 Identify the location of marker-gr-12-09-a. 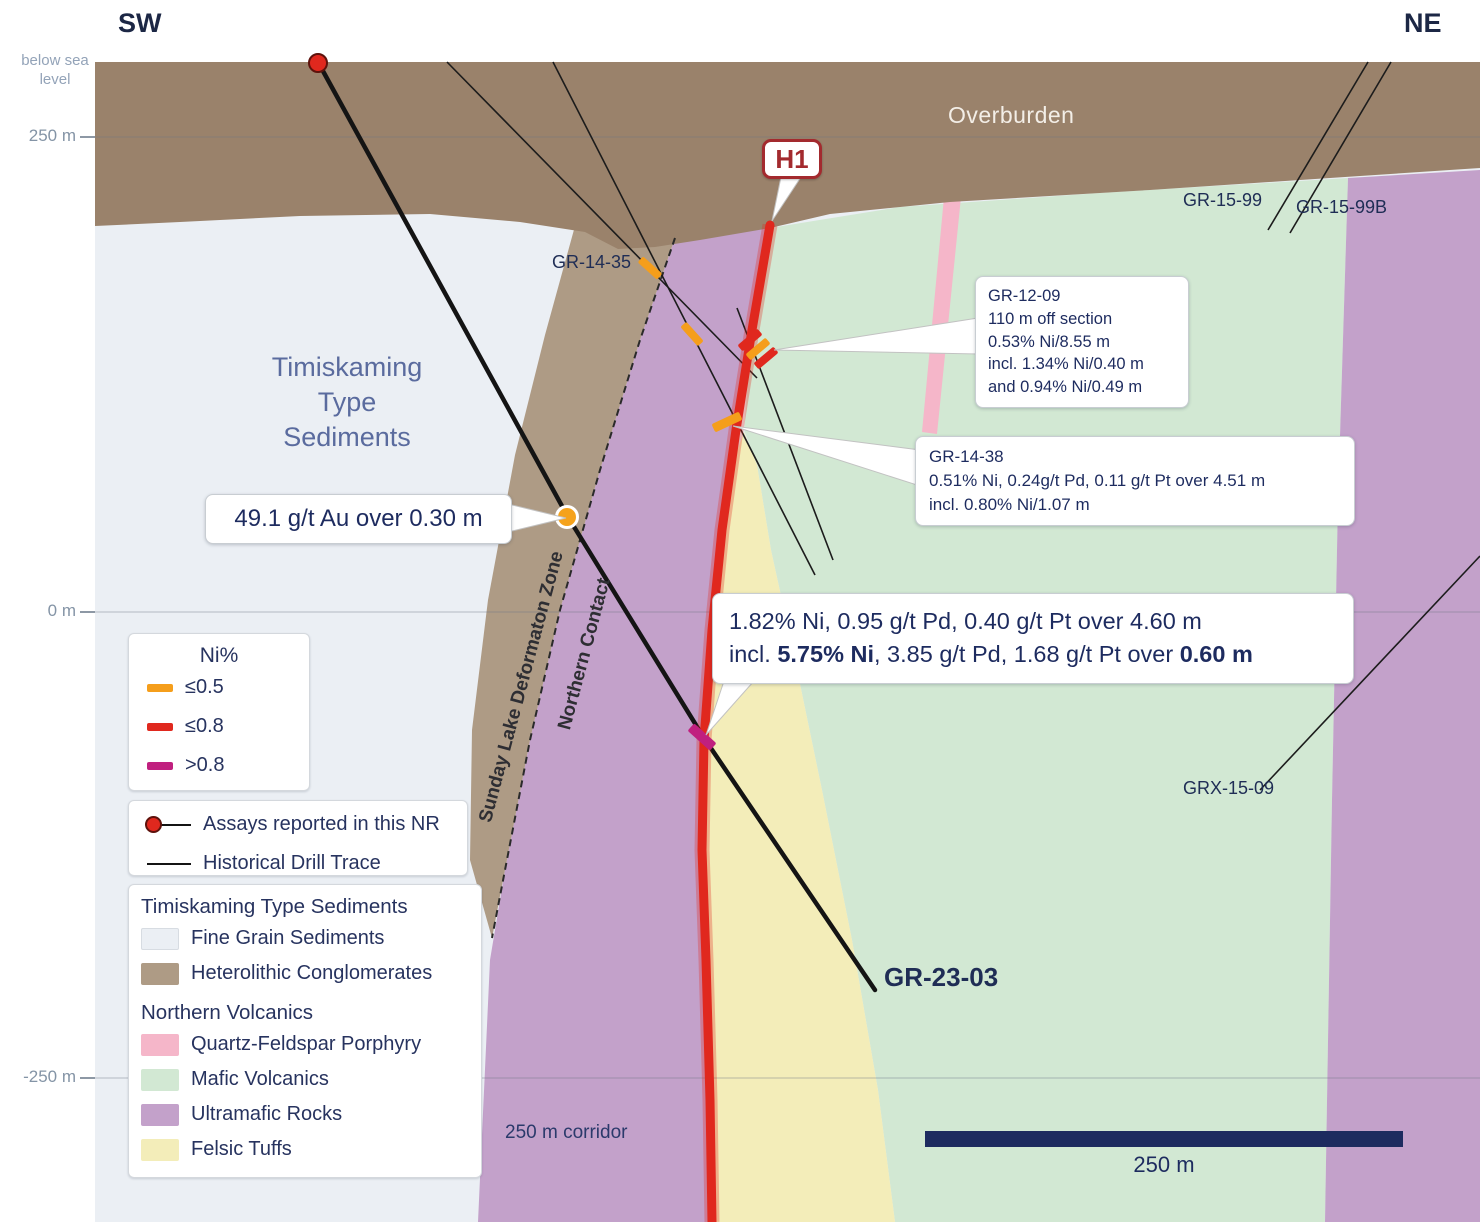
(750, 340).